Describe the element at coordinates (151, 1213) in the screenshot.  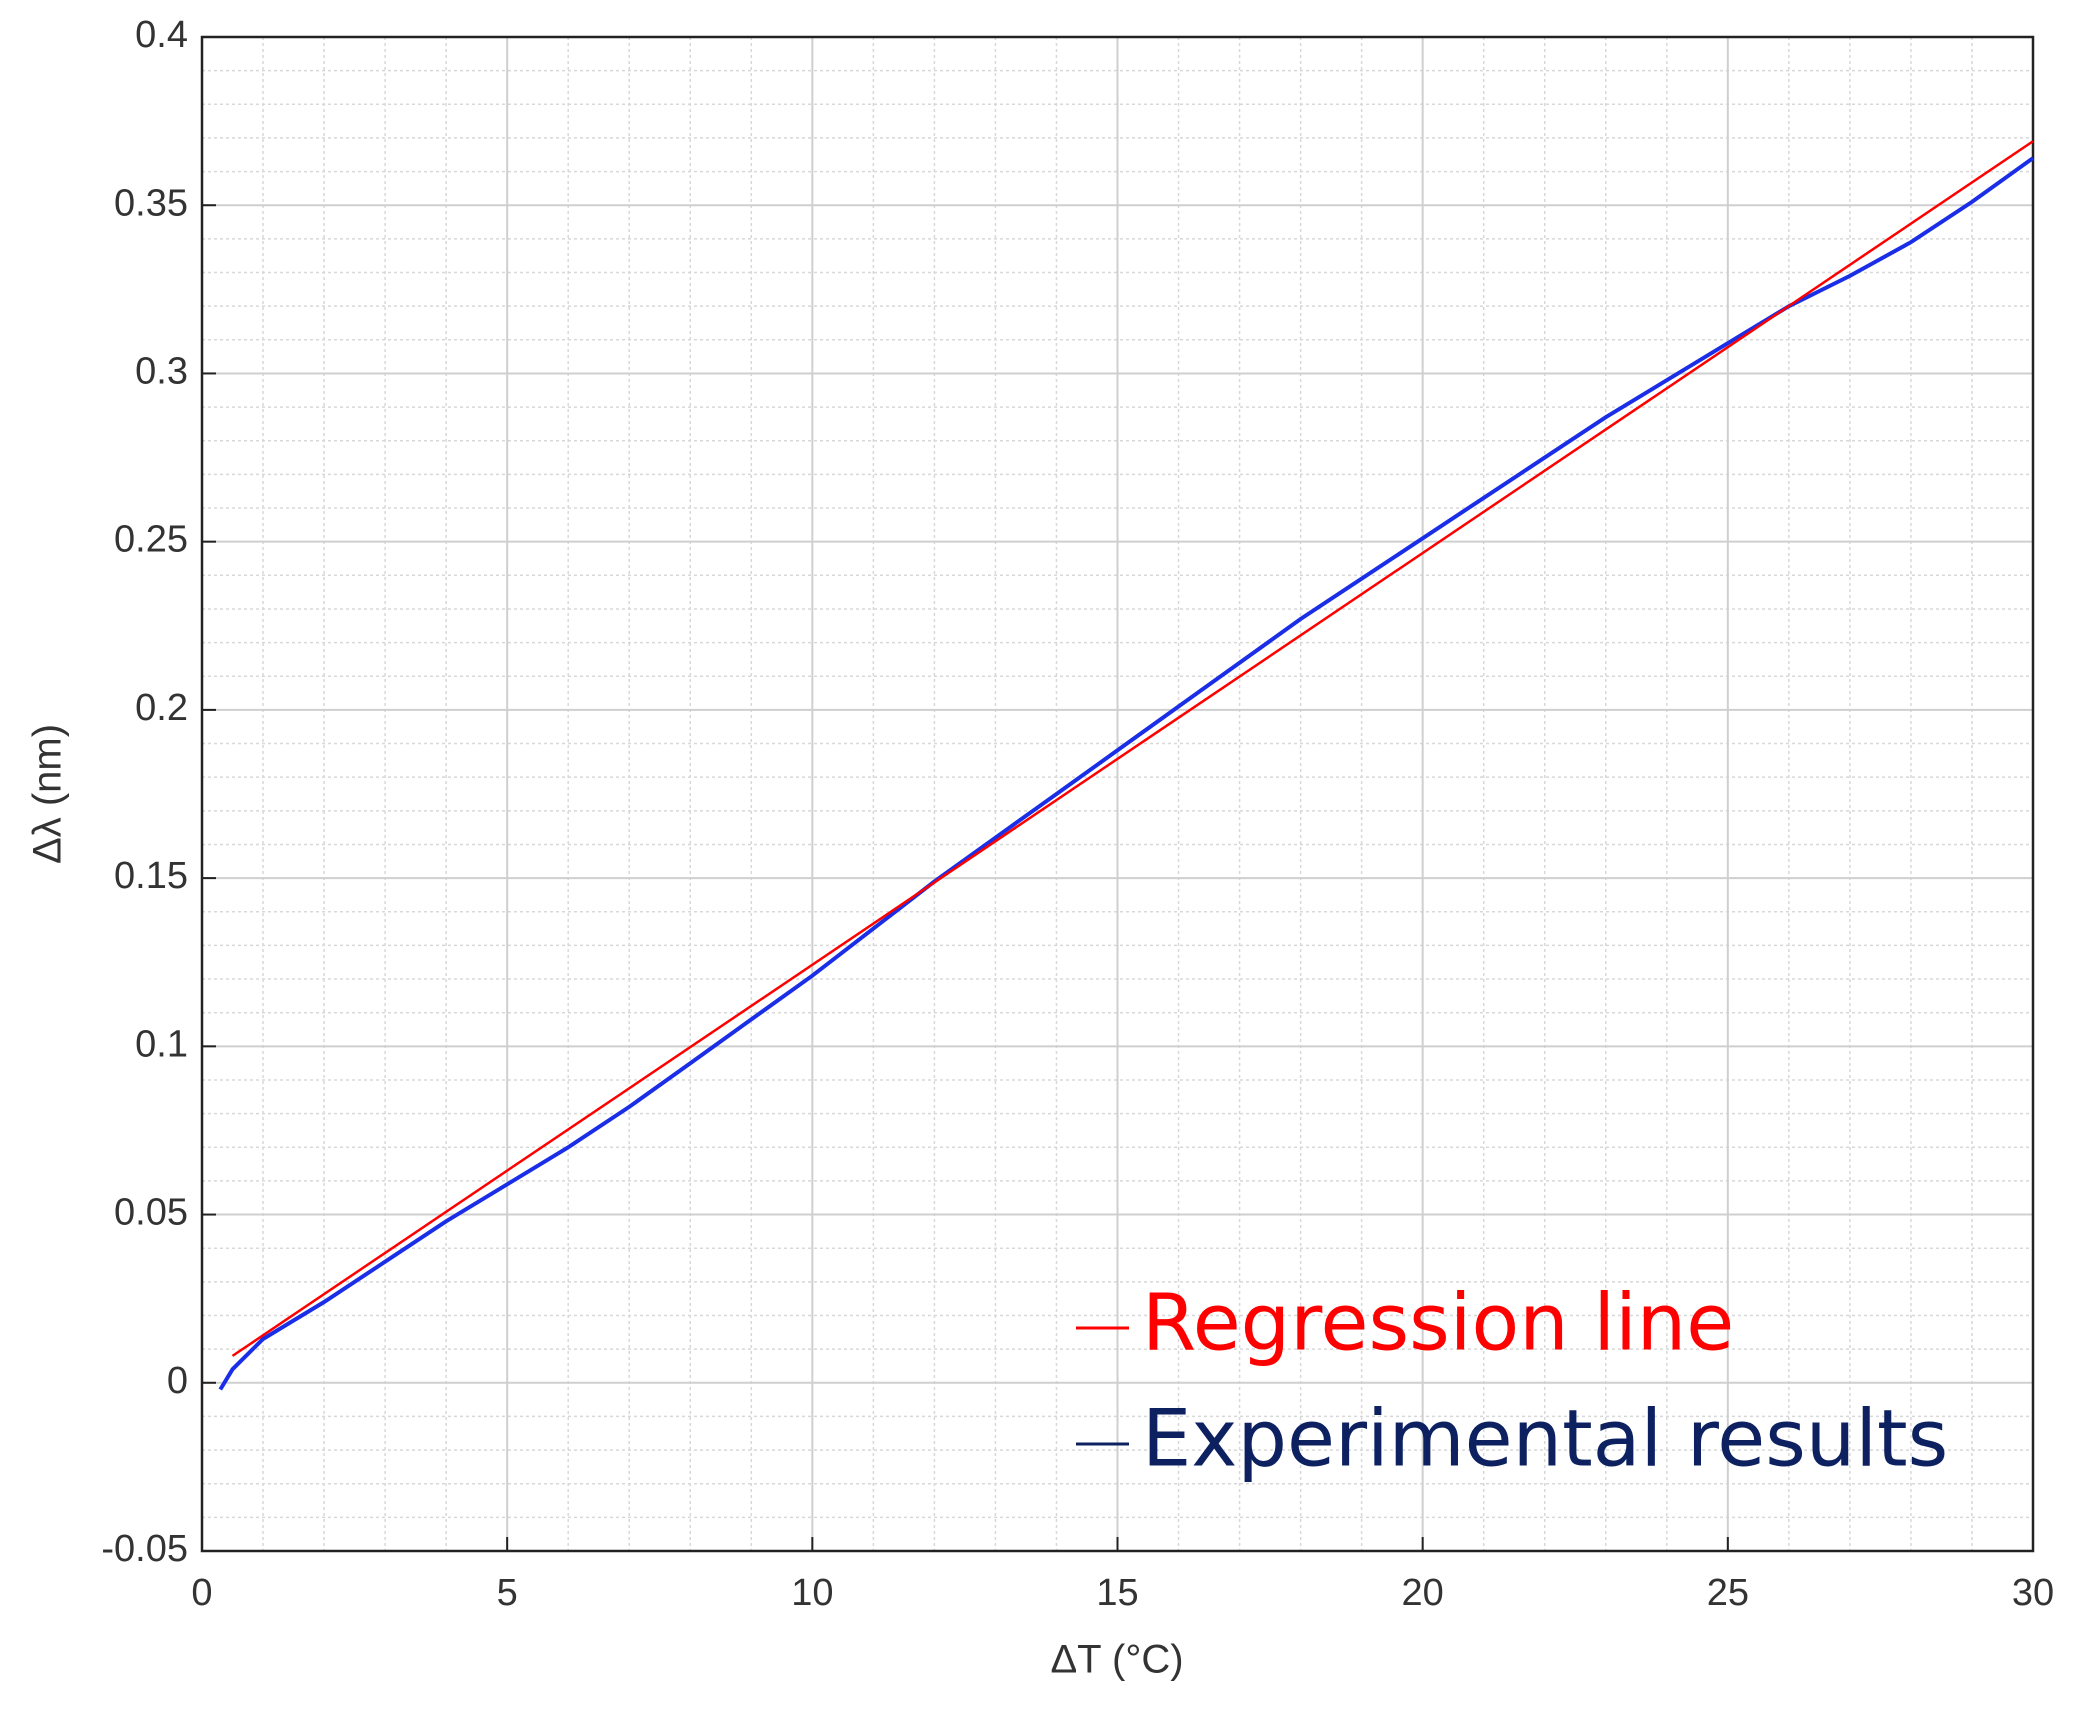
I see `y-tick-label: 0.05` at that location.